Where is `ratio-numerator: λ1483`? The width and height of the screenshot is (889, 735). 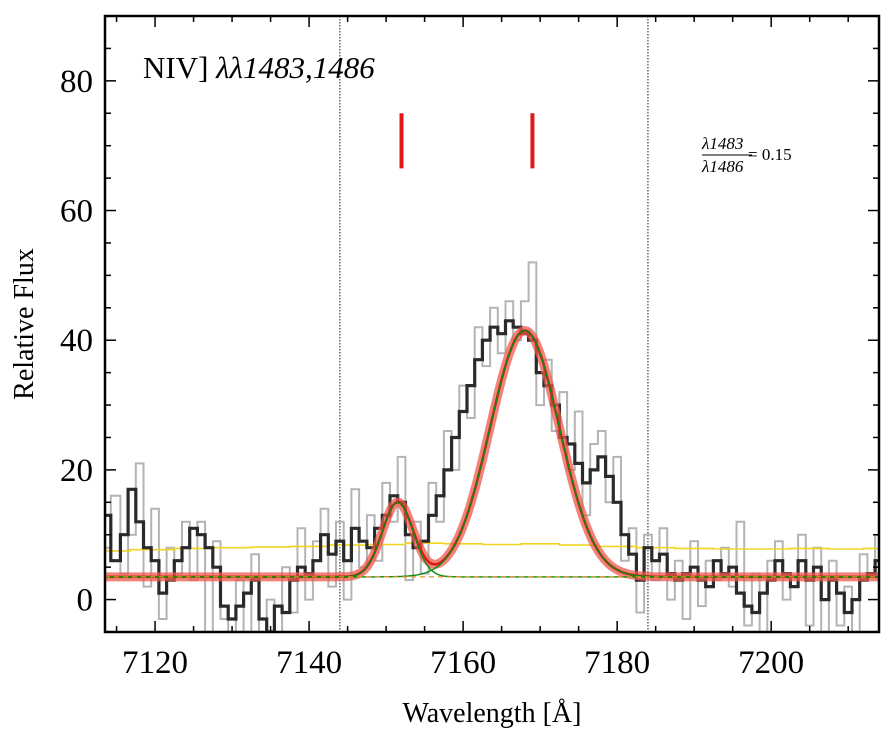
ratio-numerator: λ1483 is located at coordinates (722, 143).